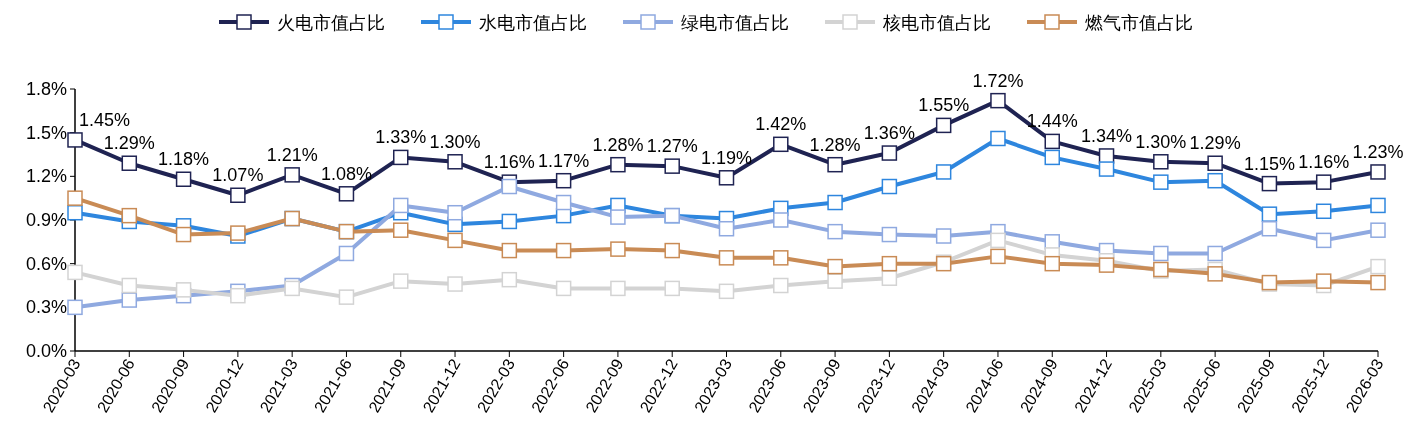 The image size is (1414, 432). What do you see at coordinates (1139, 23) in the screenshot?
I see `legend-label: 燃气市值占比` at bounding box center [1139, 23].